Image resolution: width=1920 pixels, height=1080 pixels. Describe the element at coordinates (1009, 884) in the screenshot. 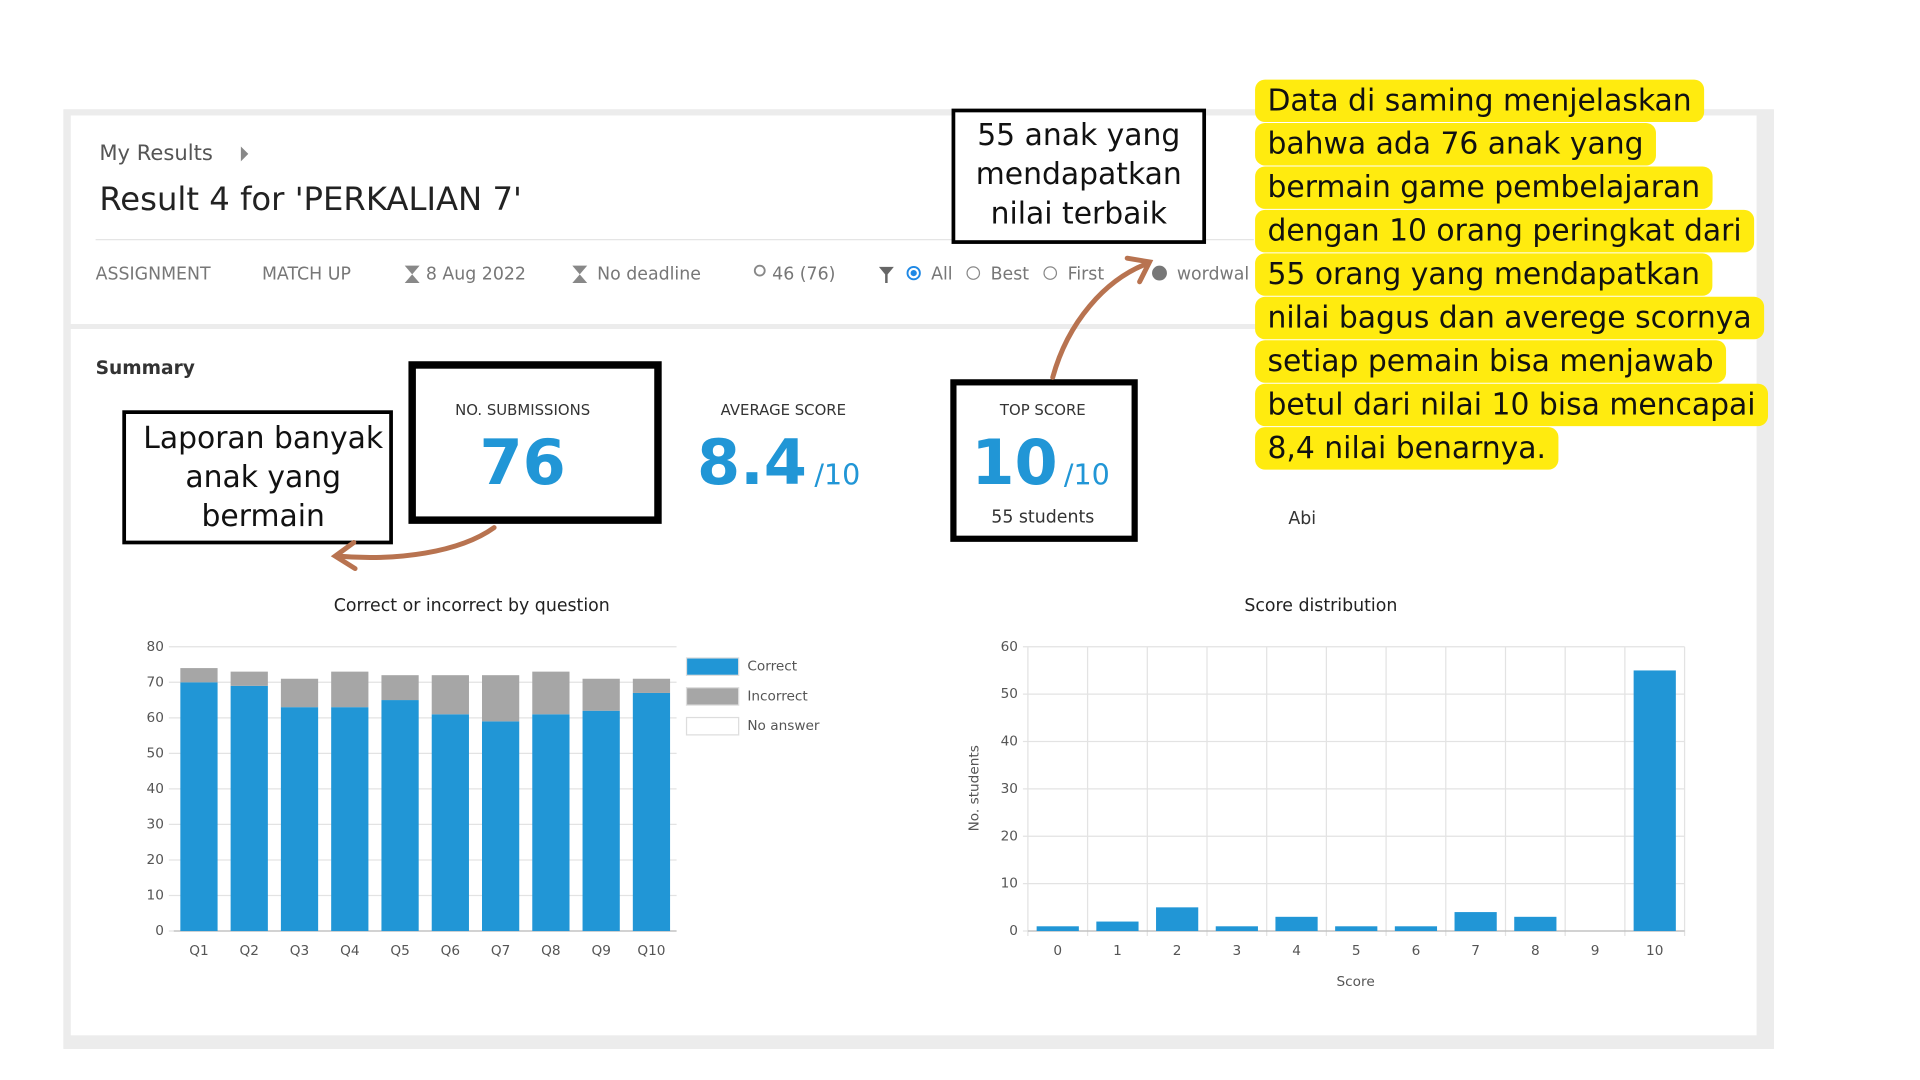

I see `y-tick-label: 10` at that location.